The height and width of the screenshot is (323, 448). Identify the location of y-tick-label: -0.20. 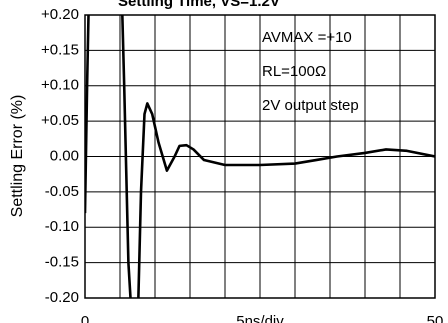
(62, 297).